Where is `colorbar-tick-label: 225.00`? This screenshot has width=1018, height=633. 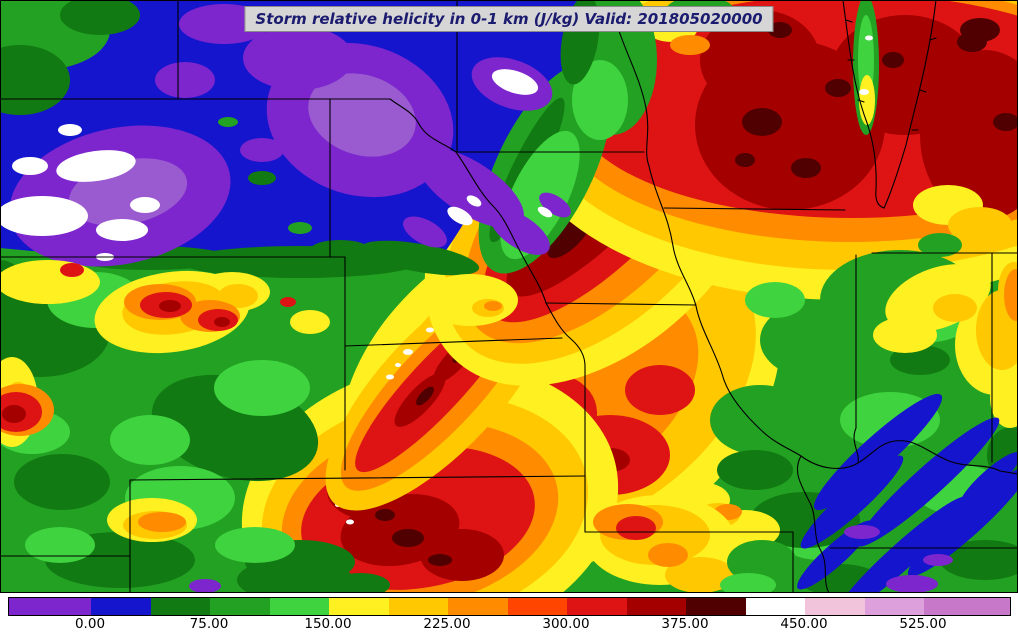 colorbar-tick-label: 225.00 is located at coordinates (447, 624).